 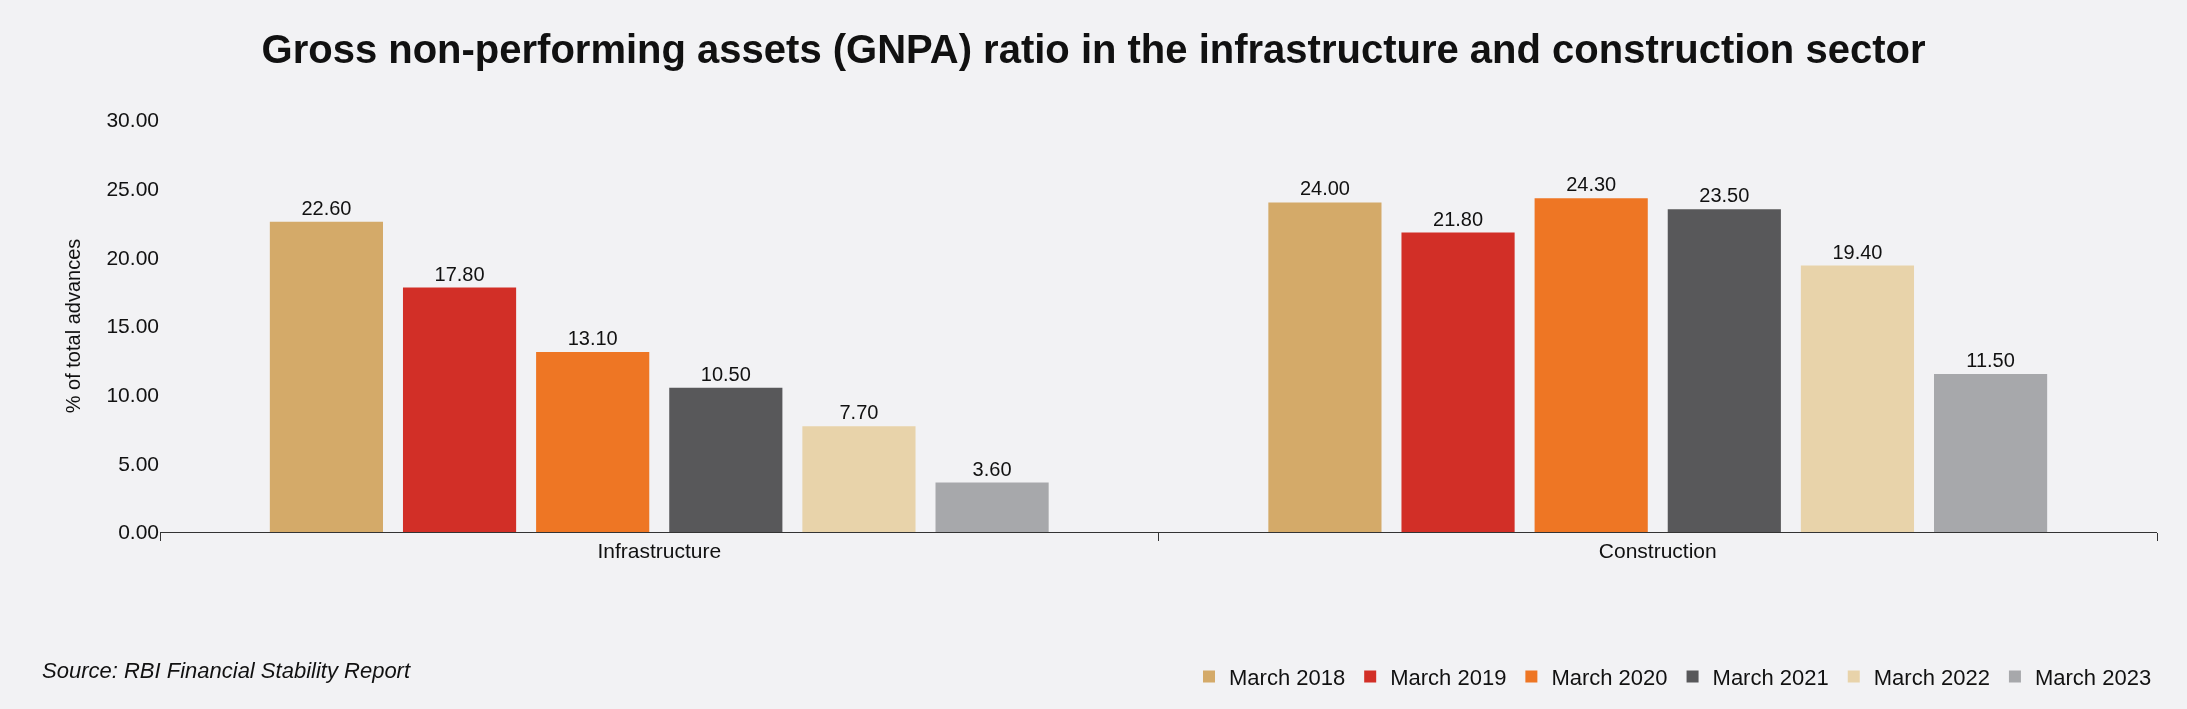 I want to click on data-label: 24.30, so click(x=1591, y=184).